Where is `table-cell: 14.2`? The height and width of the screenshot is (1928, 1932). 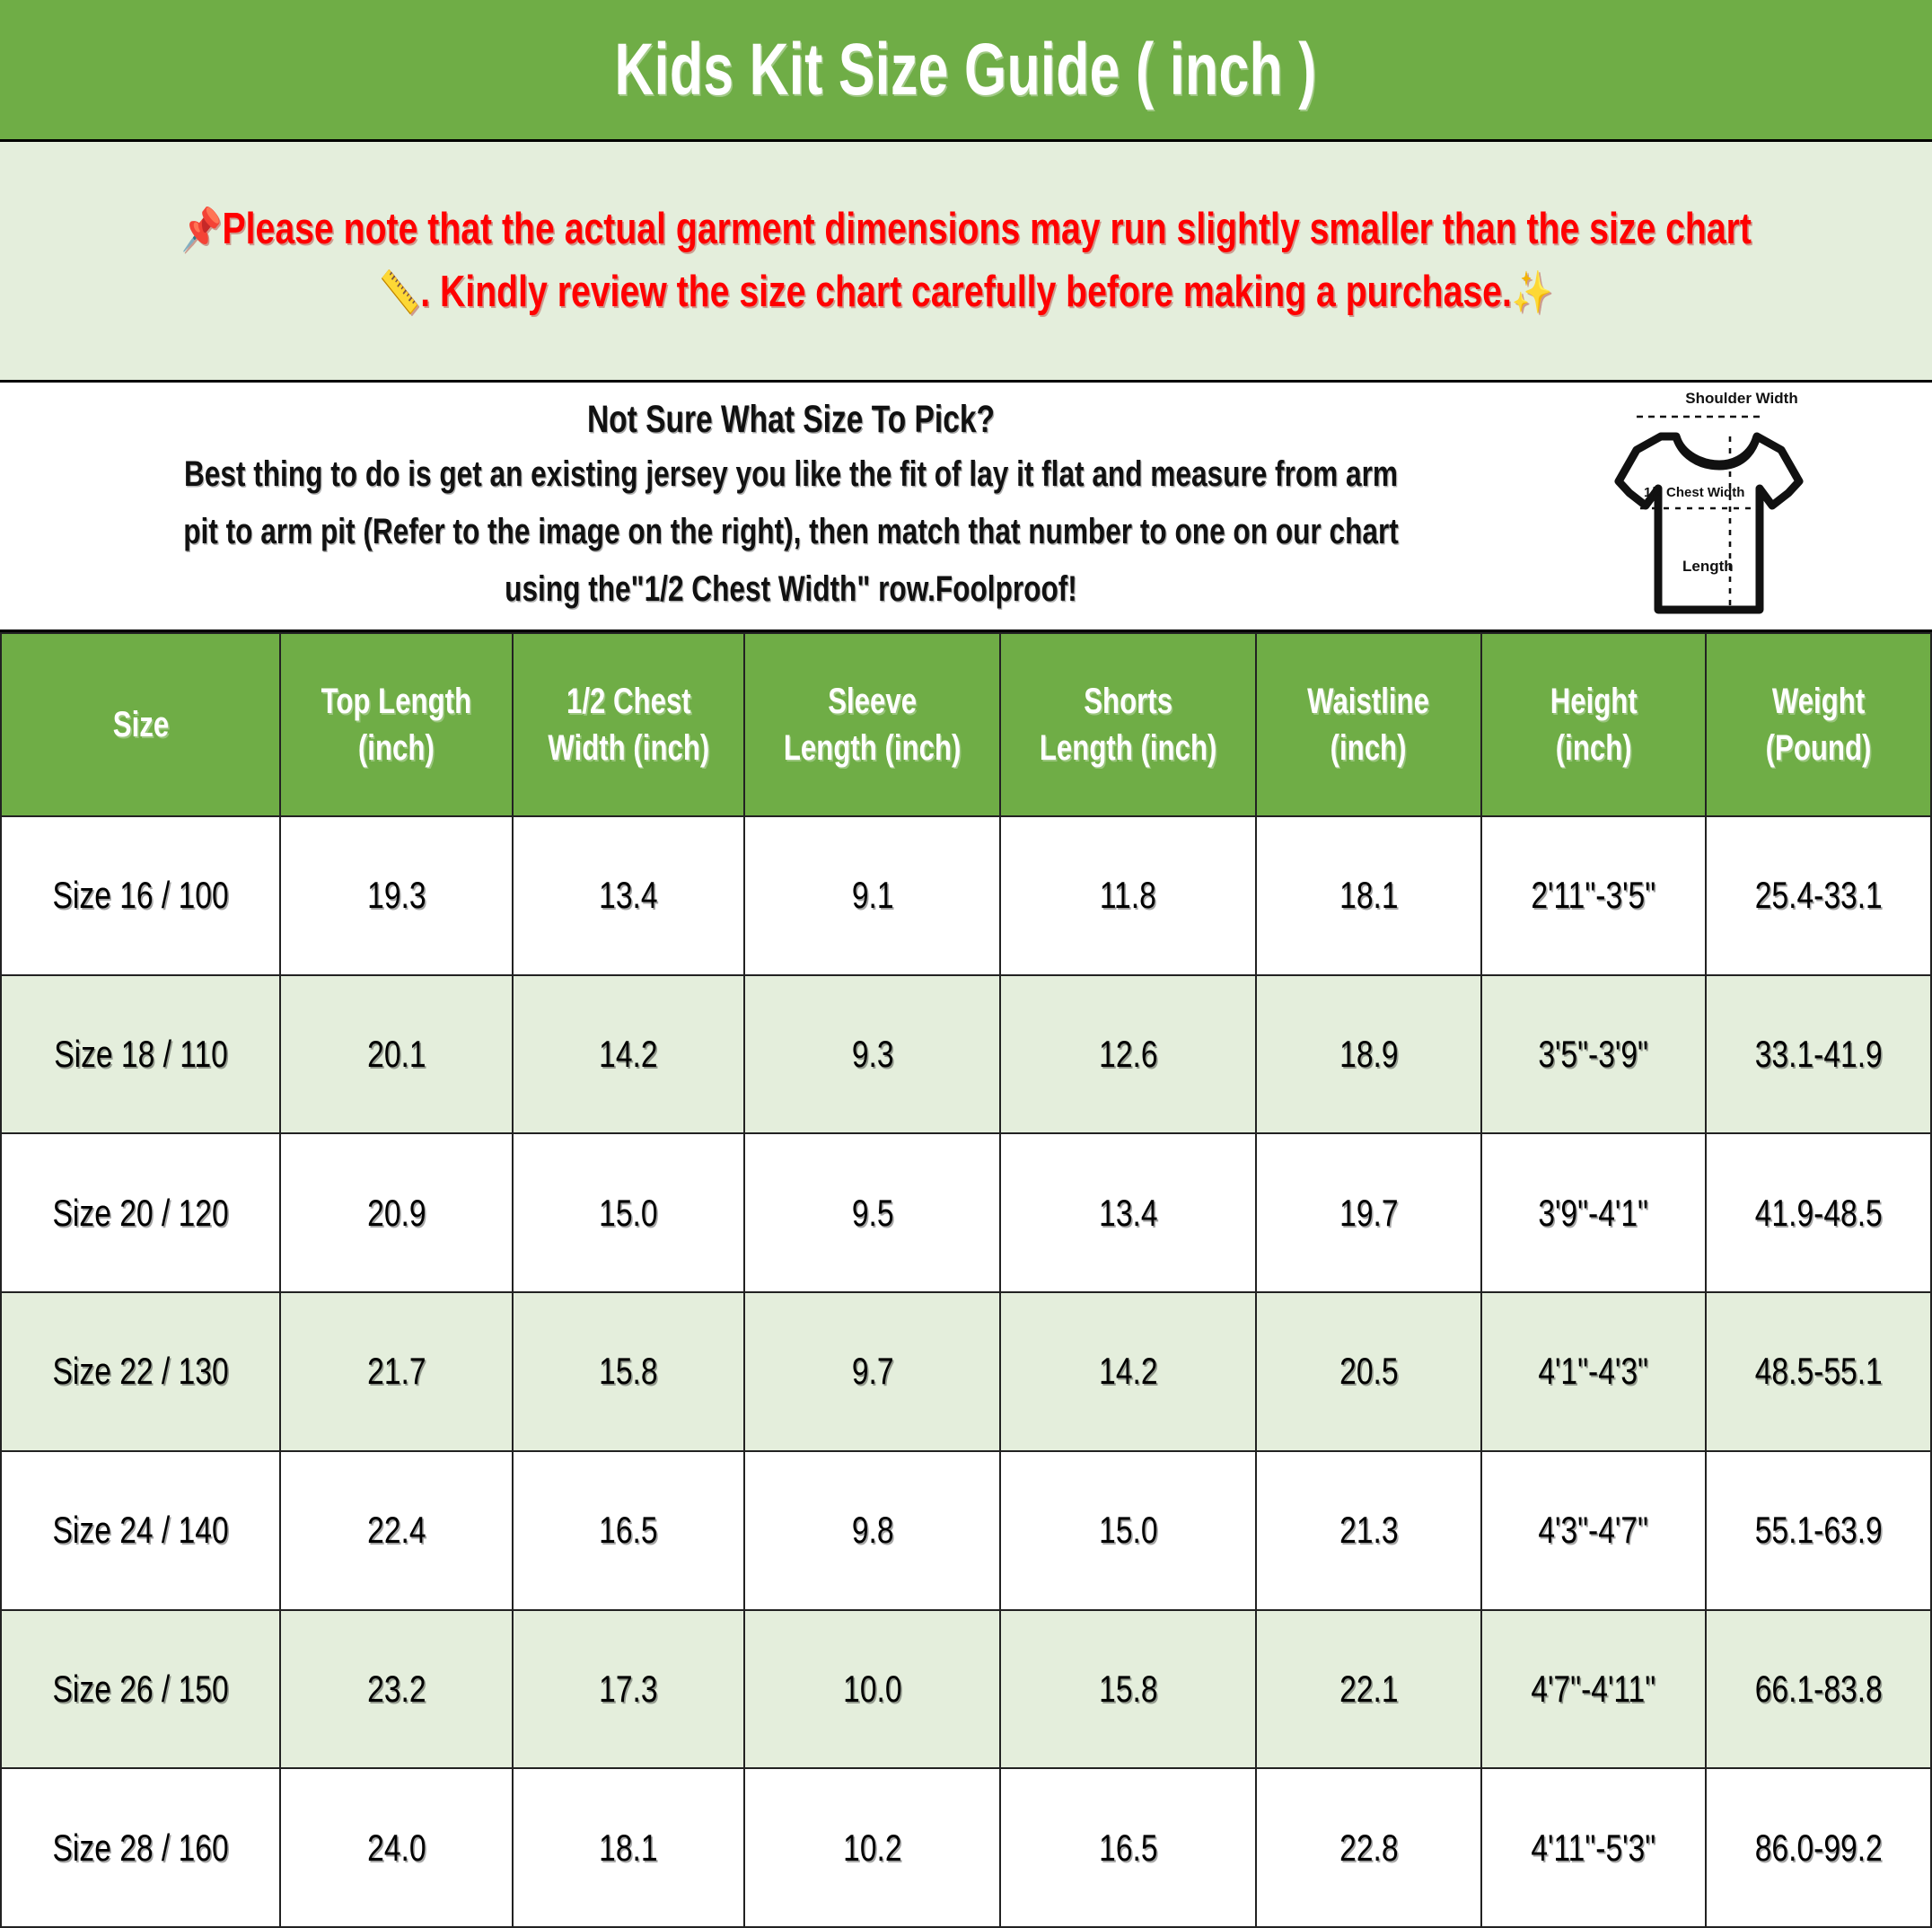 table-cell: 14.2 is located at coordinates (1128, 1371).